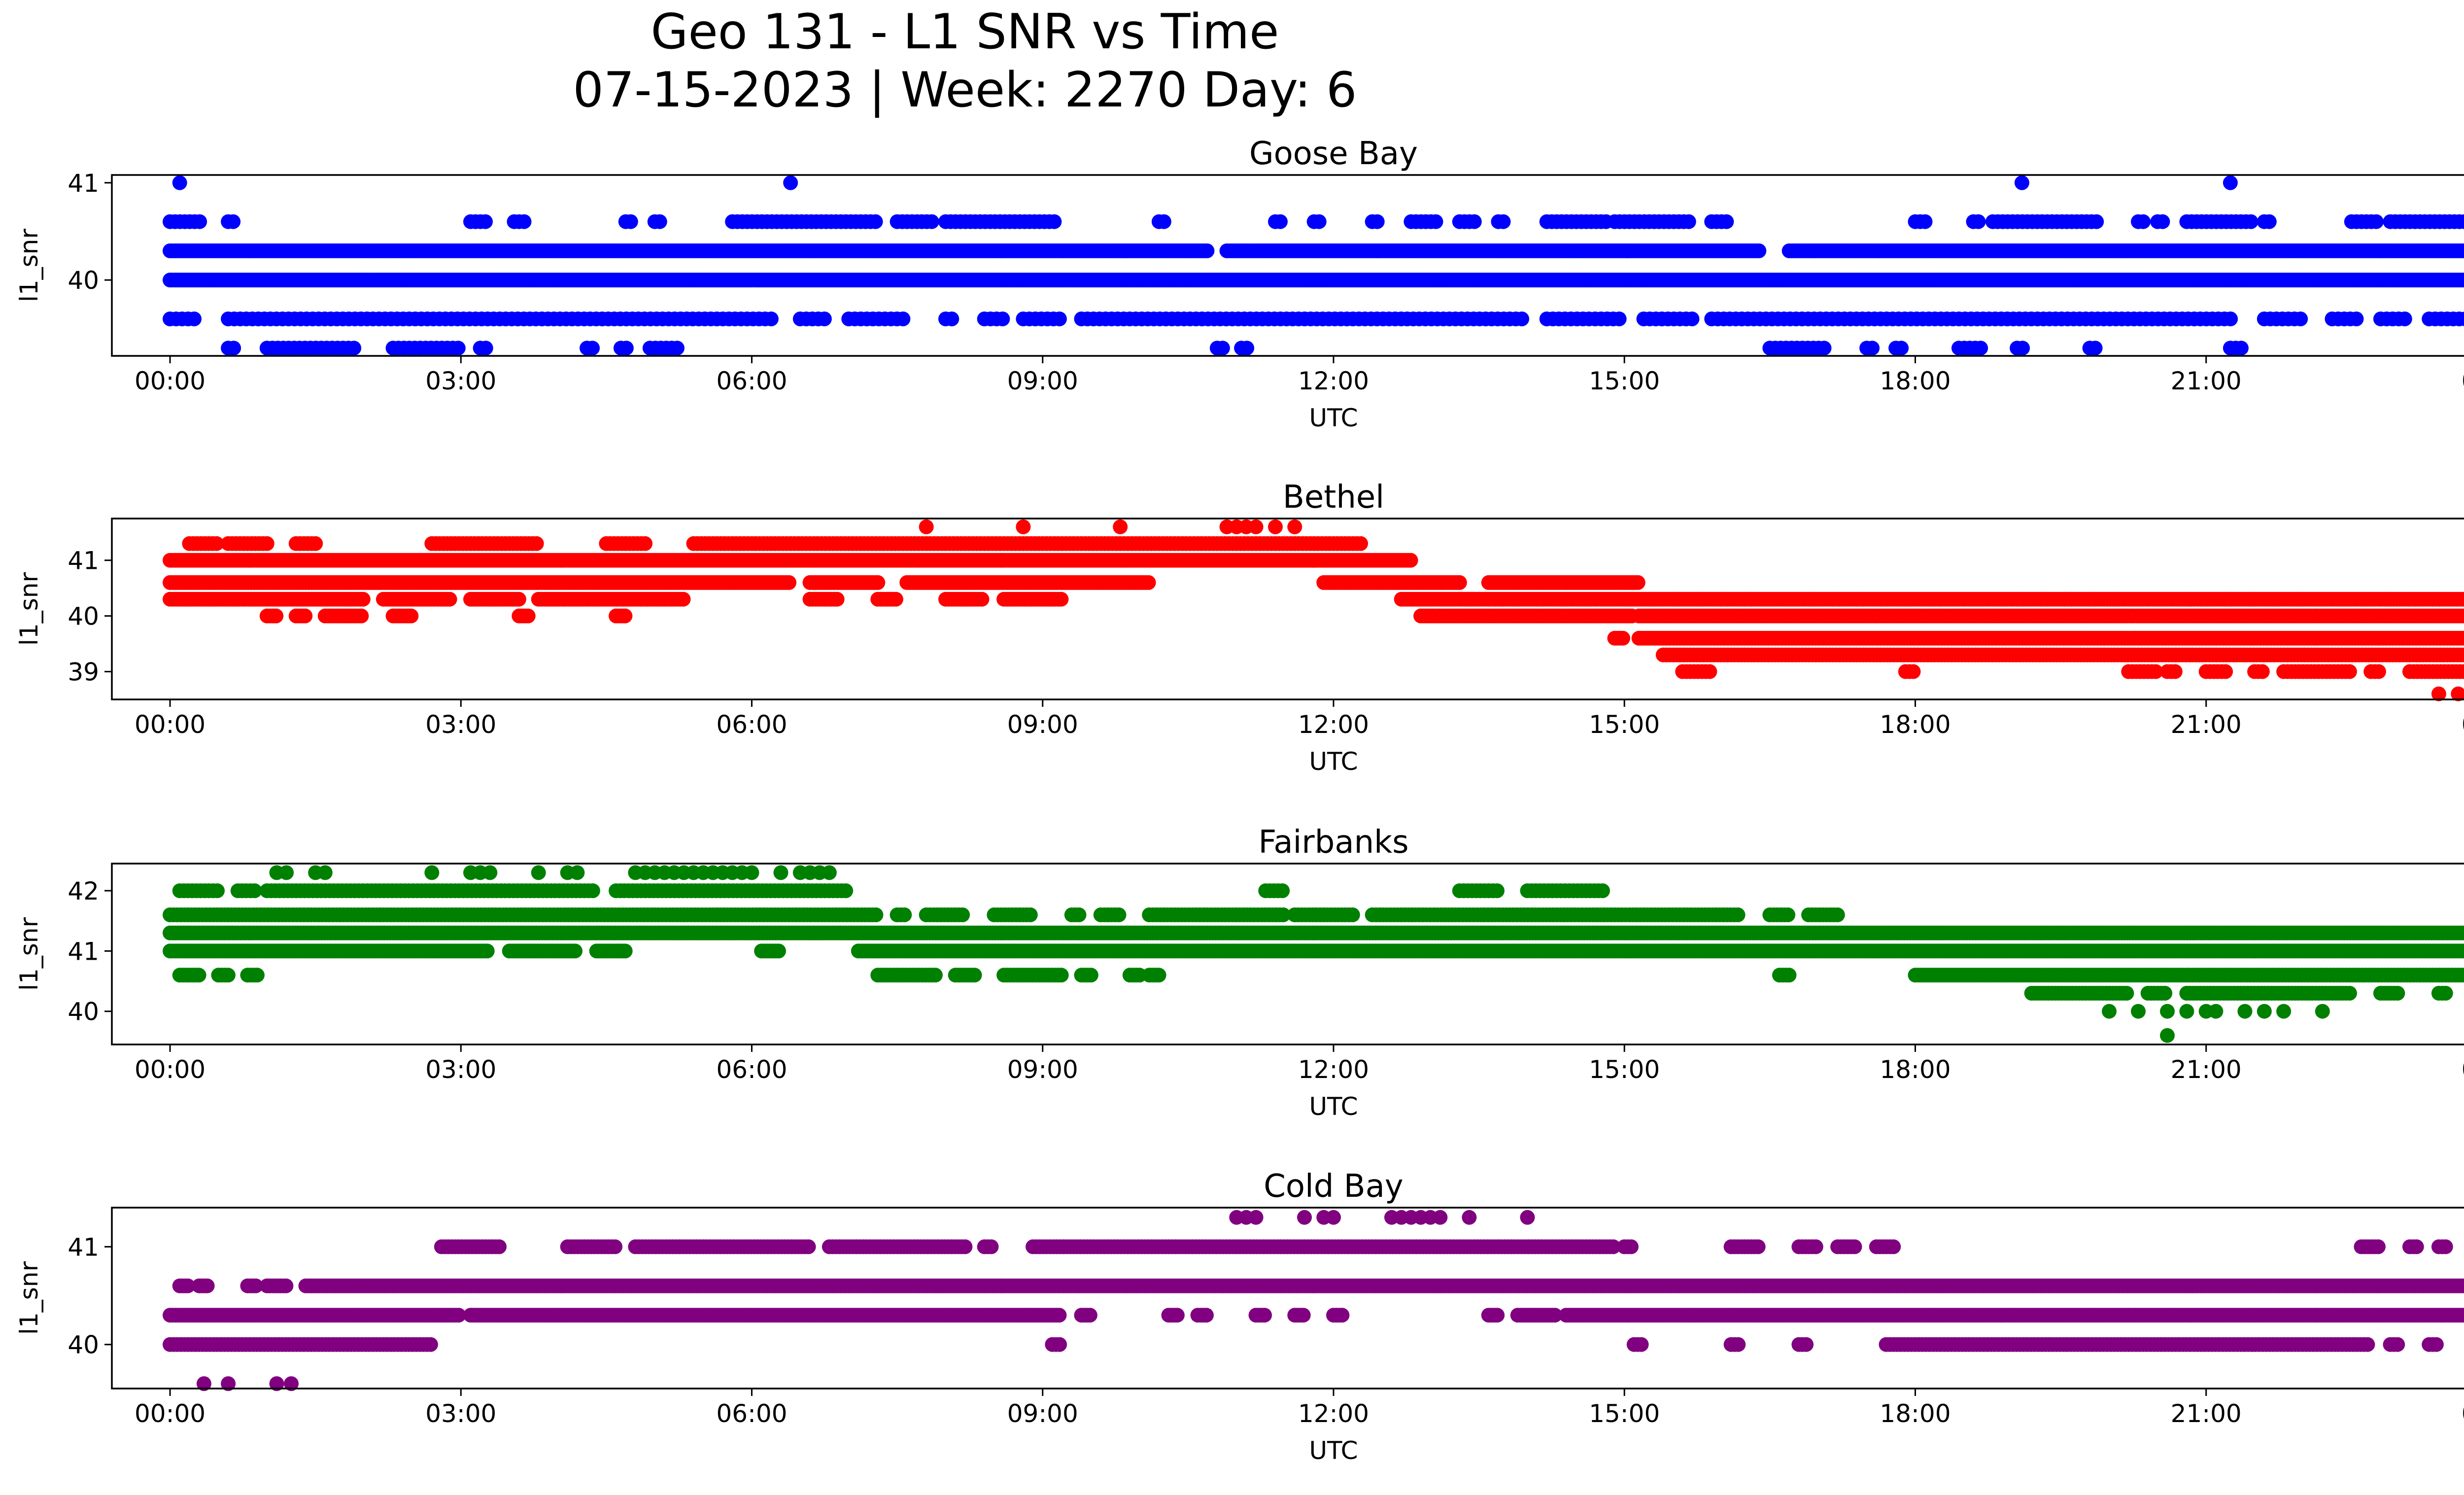 This screenshot has width=2464, height=1495. Describe the element at coordinates (1042, 381) in the screenshot. I see `x-tick-label: 09:00` at that location.